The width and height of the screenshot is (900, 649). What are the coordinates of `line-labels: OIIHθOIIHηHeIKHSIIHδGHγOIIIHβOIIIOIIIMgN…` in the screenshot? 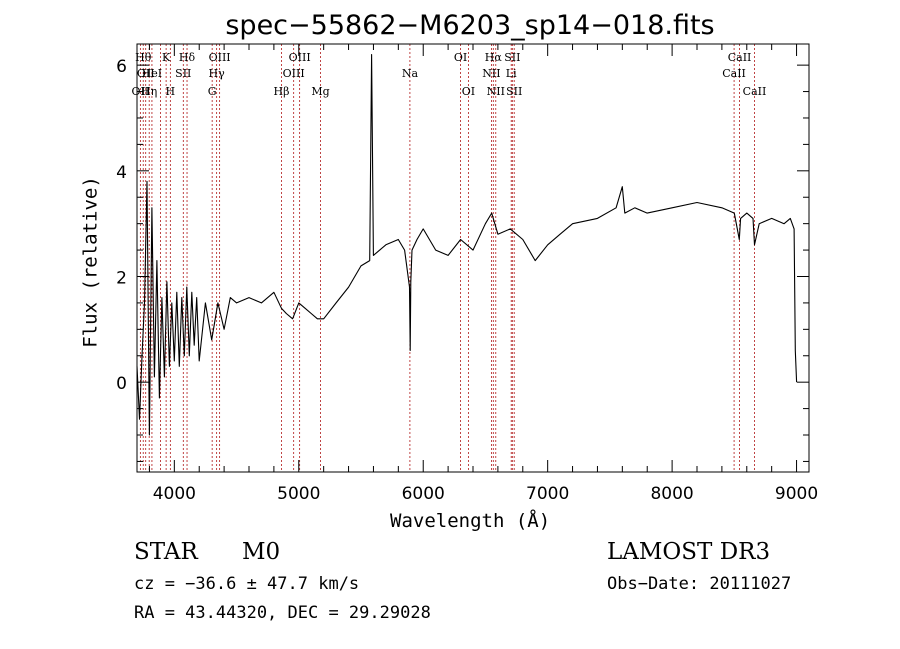 It's located at (449, 74).